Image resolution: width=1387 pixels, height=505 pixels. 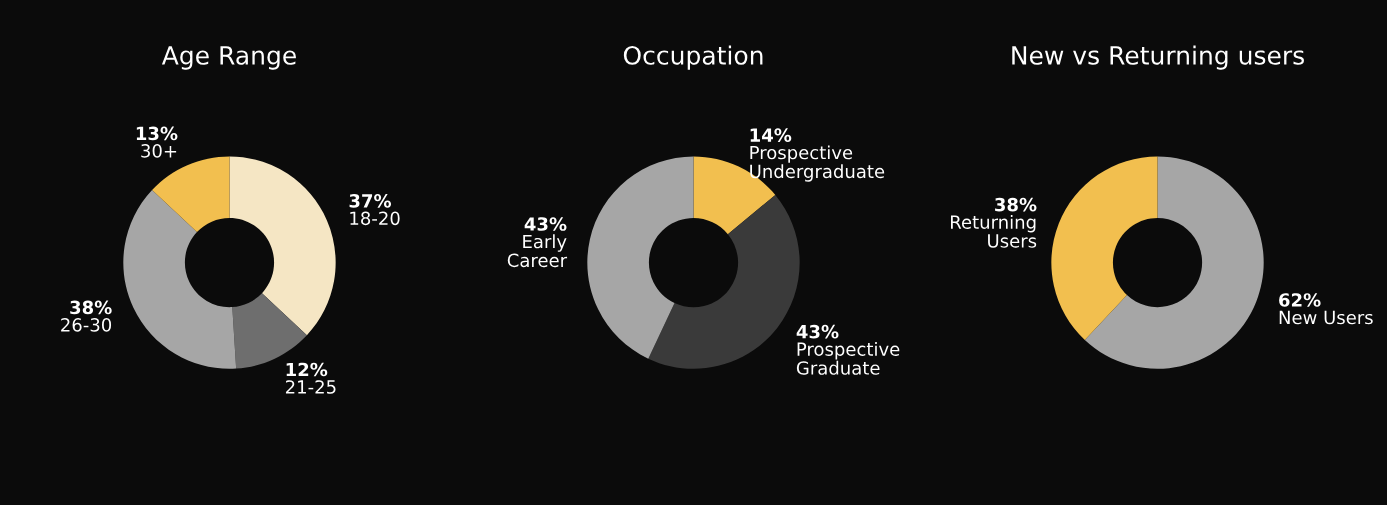 What do you see at coordinates (307, 369) in the screenshot?
I see `data-label: 12%` at bounding box center [307, 369].